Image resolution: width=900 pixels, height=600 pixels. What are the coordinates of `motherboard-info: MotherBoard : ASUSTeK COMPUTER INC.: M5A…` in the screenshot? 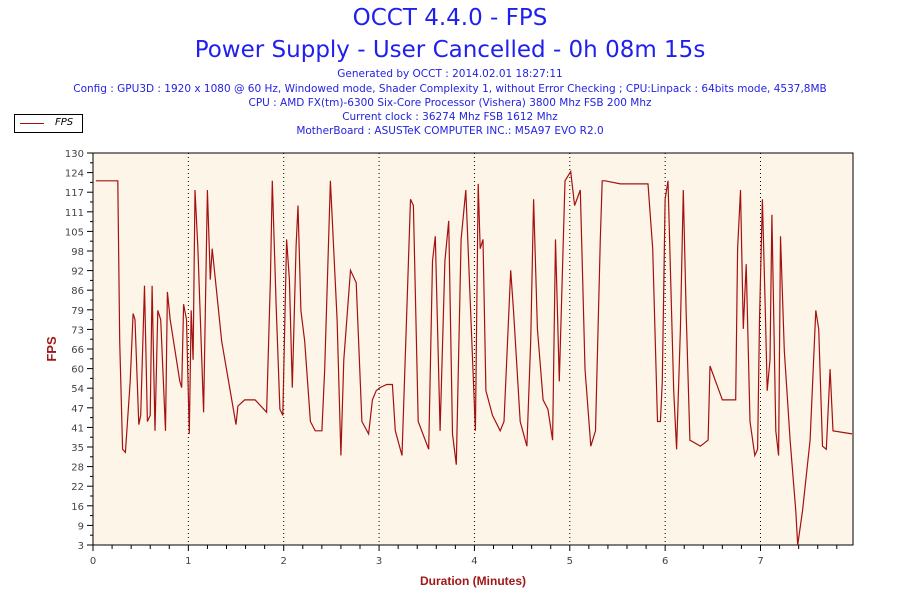 It's located at (450, 131).